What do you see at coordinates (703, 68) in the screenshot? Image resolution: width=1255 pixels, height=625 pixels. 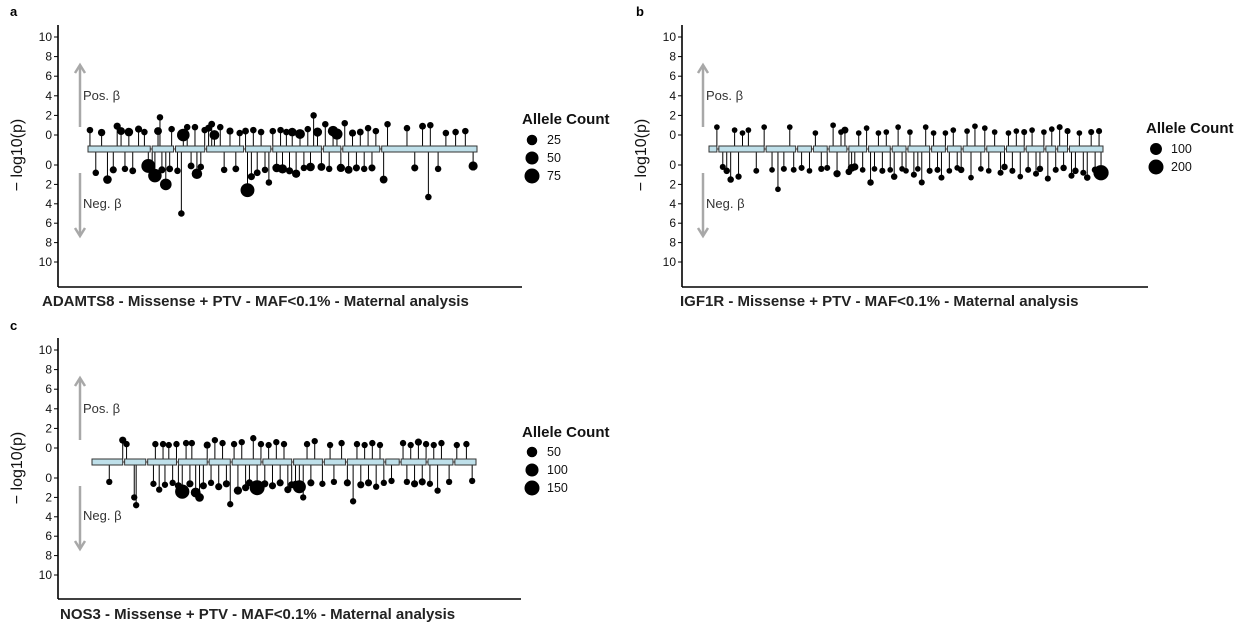 I see `pos-arrow-head-icon` at bounding box center [703, 68].